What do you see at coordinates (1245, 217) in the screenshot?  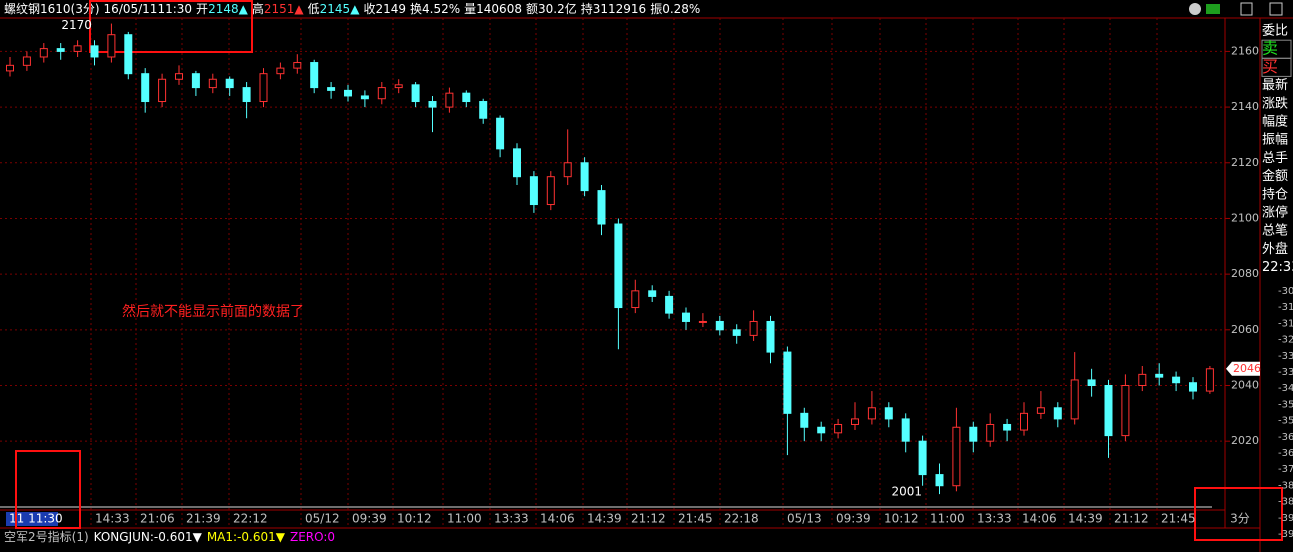 I see `y-tick-label: 2100` at bounding box center [1245, 217].